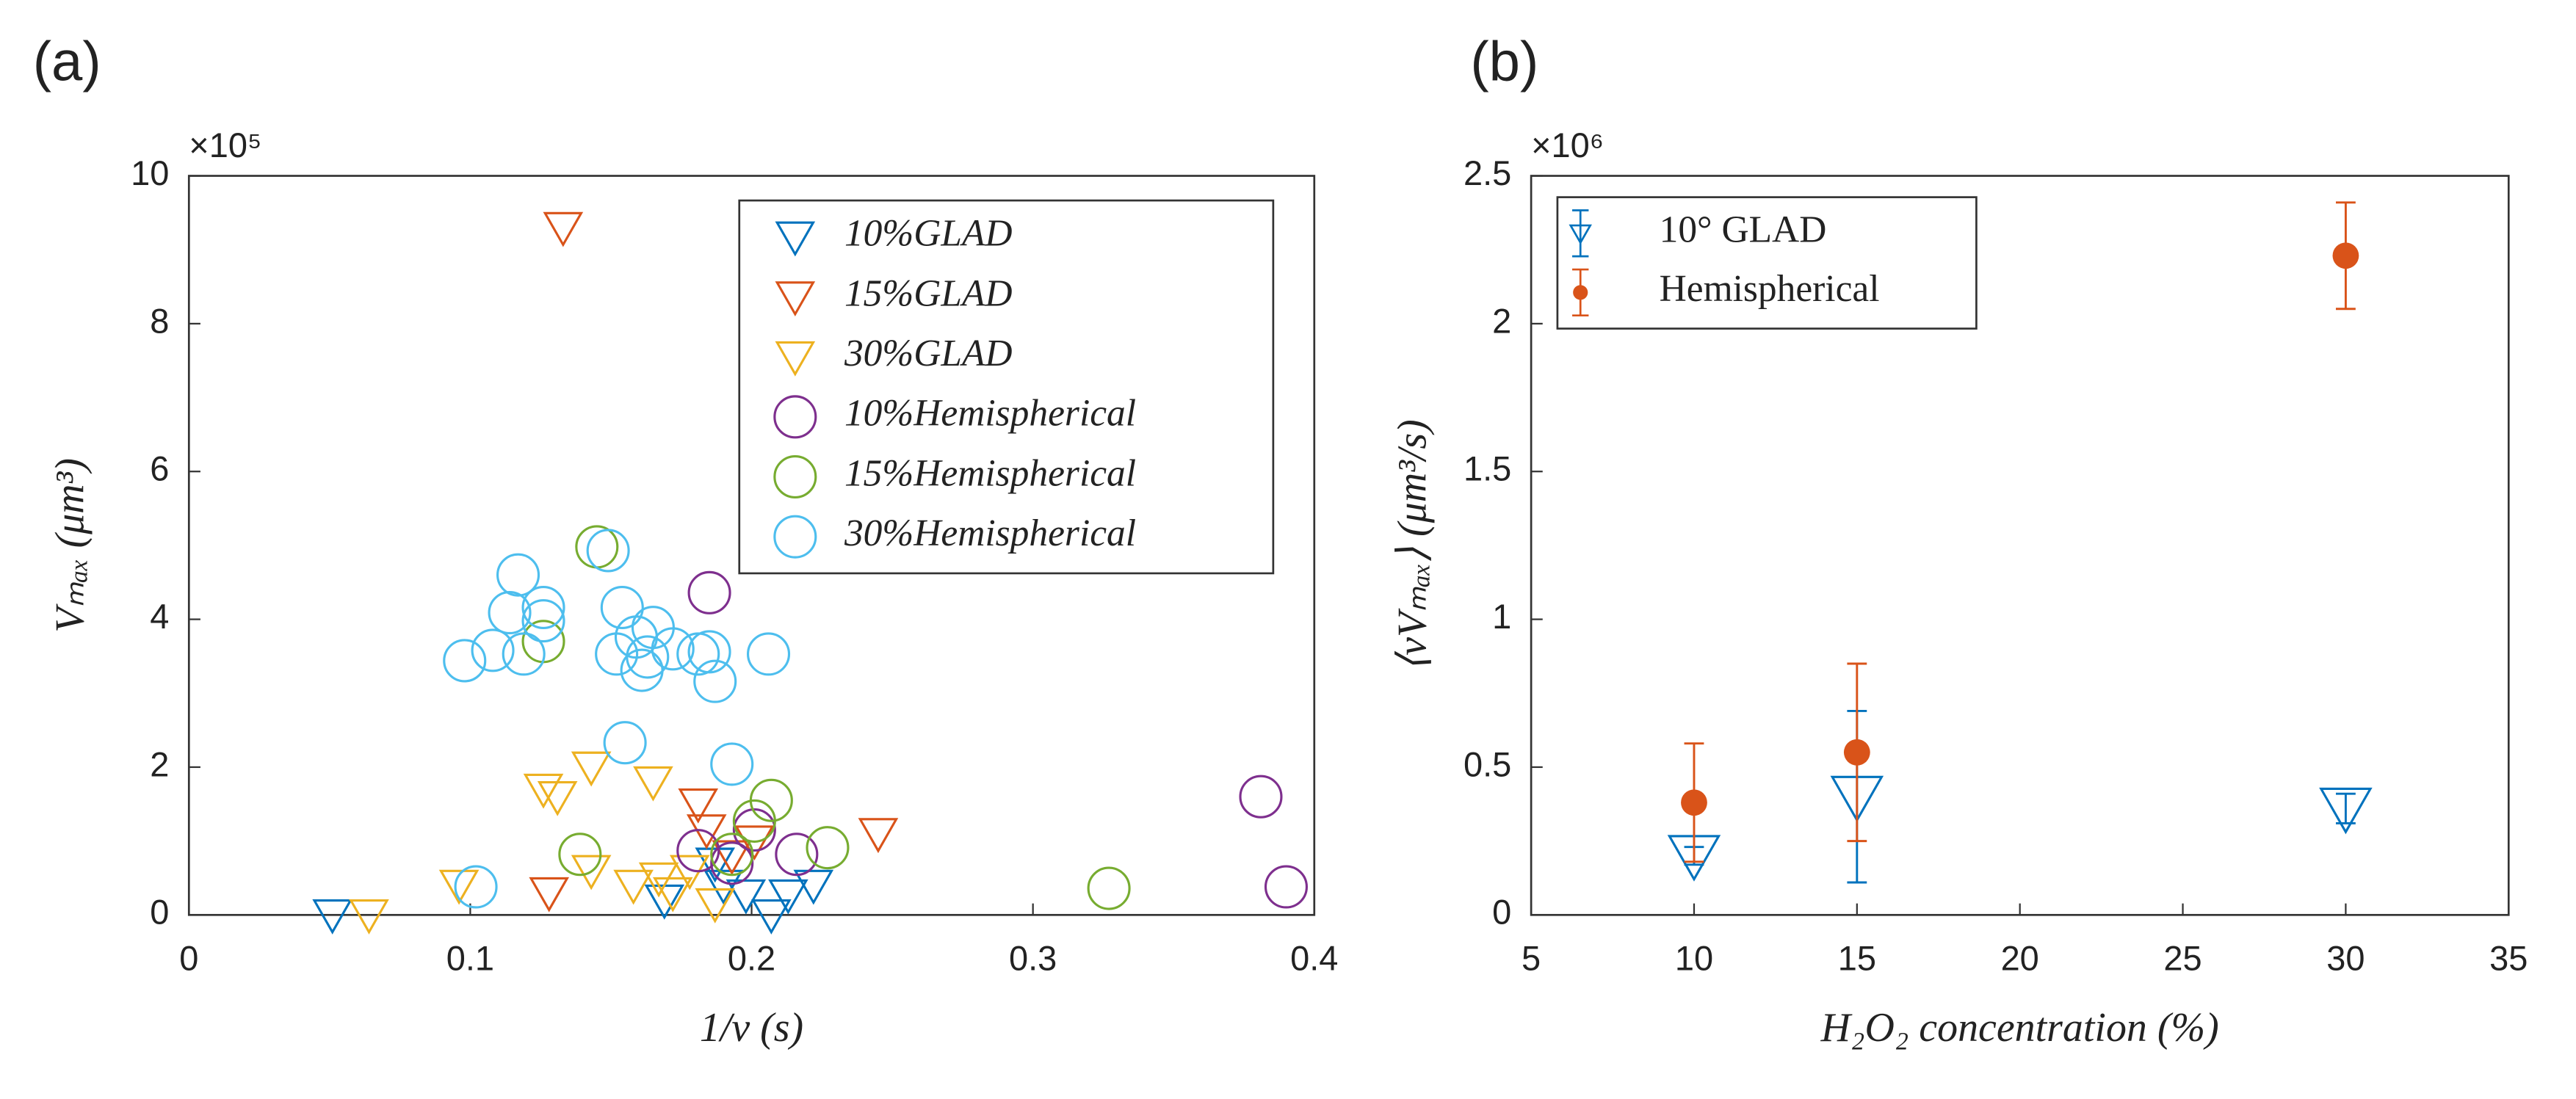 Image resolution: width=2576 pixels, height=1099 pixels. What do you see at coordinates (159, 469) in the screenshot?
I see `y-tick-label: 6` at bounding box center [159, 469].